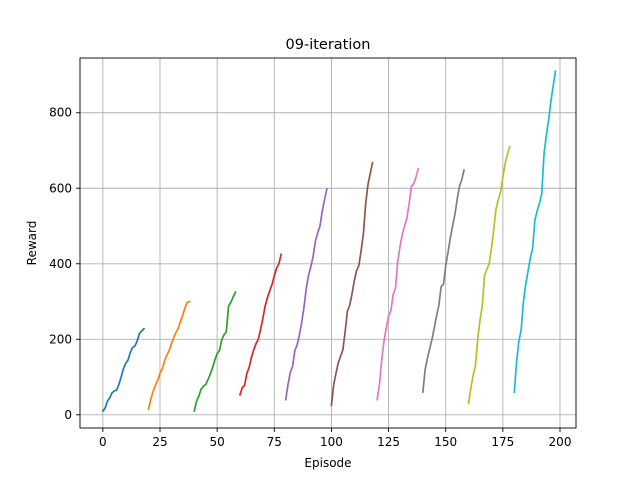  I want to click on x-tick-label: 100, so click(331, 442).